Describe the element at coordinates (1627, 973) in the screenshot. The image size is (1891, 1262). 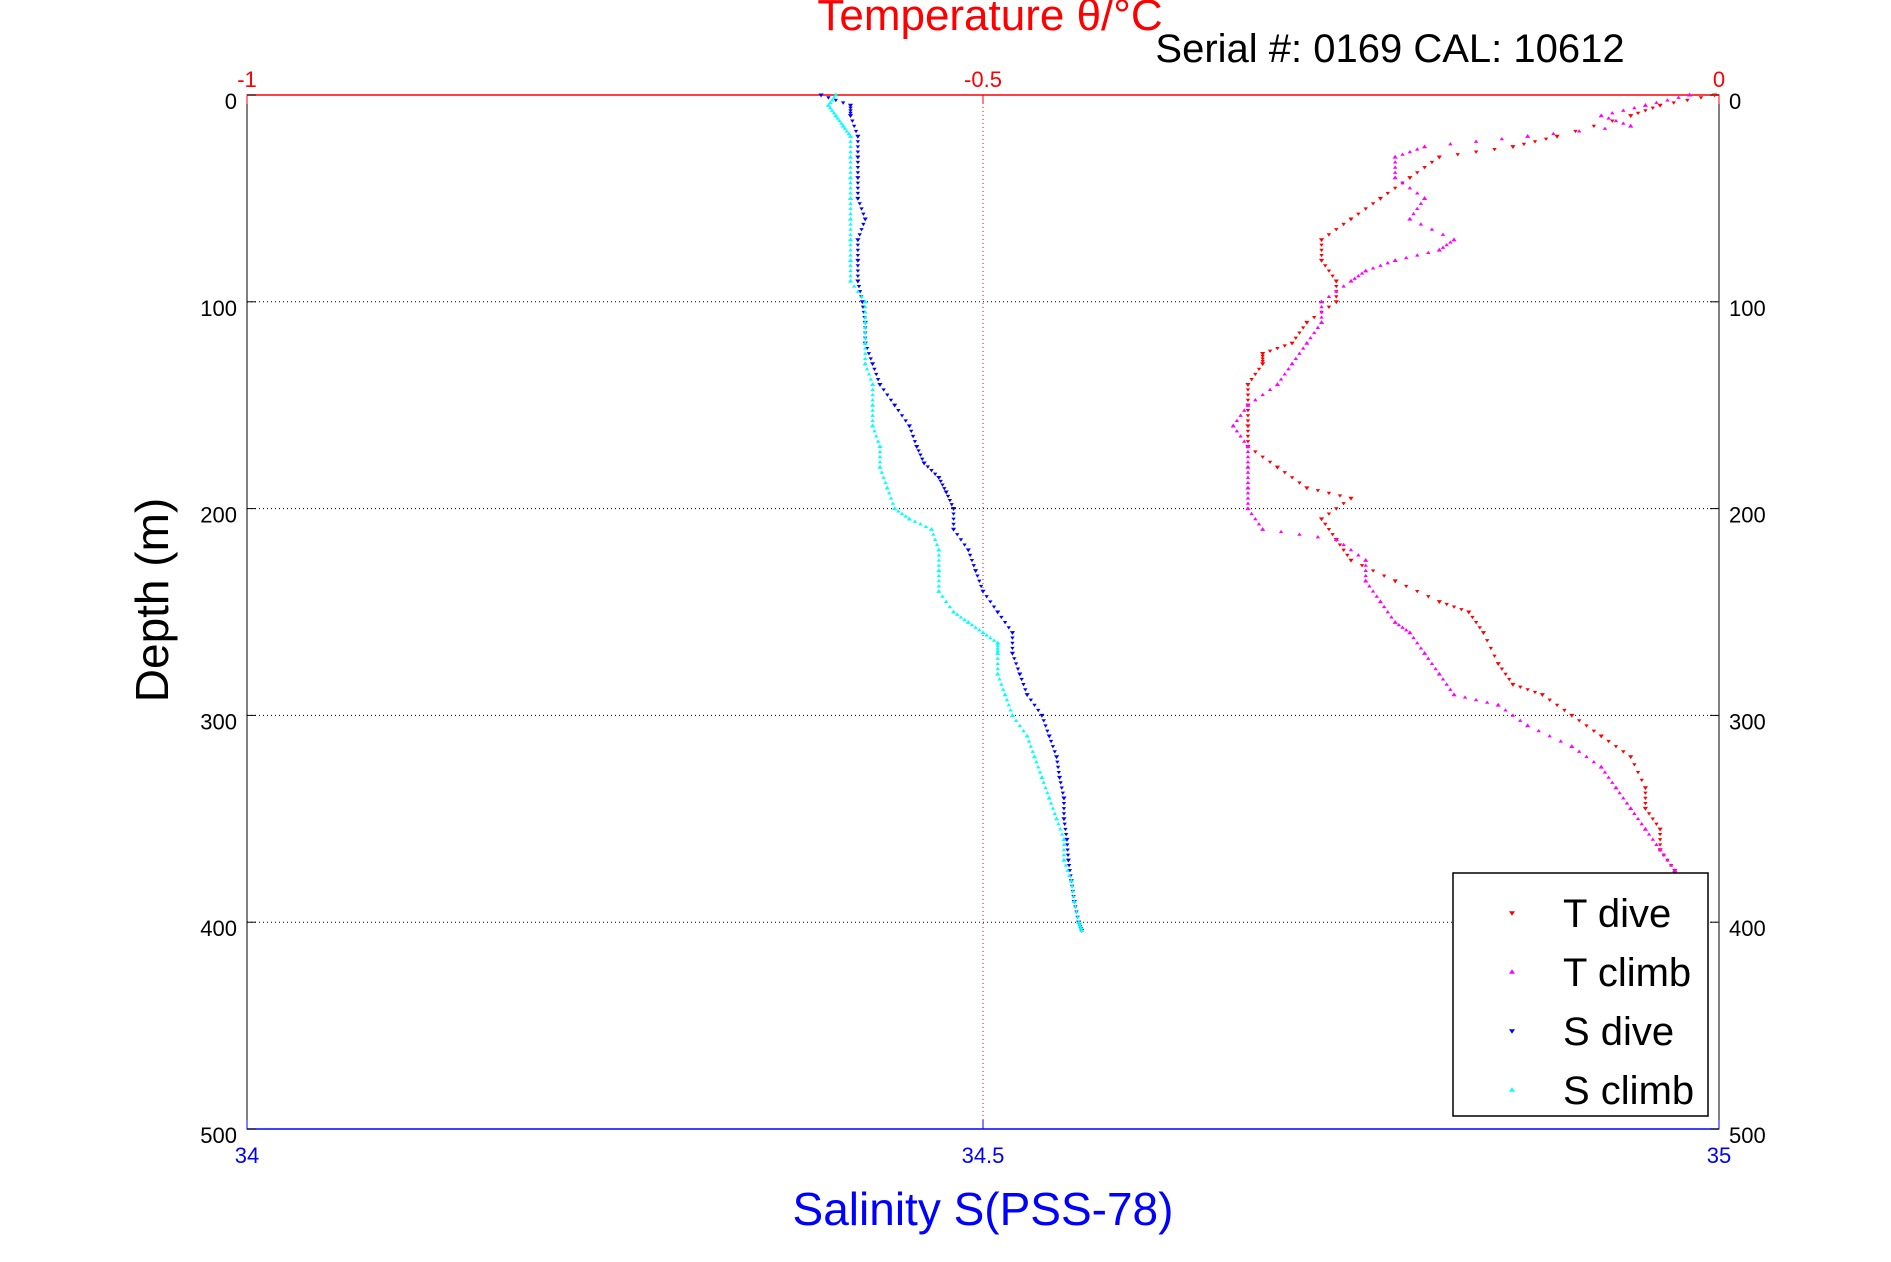
I see `legend-label: T climb` at that location.